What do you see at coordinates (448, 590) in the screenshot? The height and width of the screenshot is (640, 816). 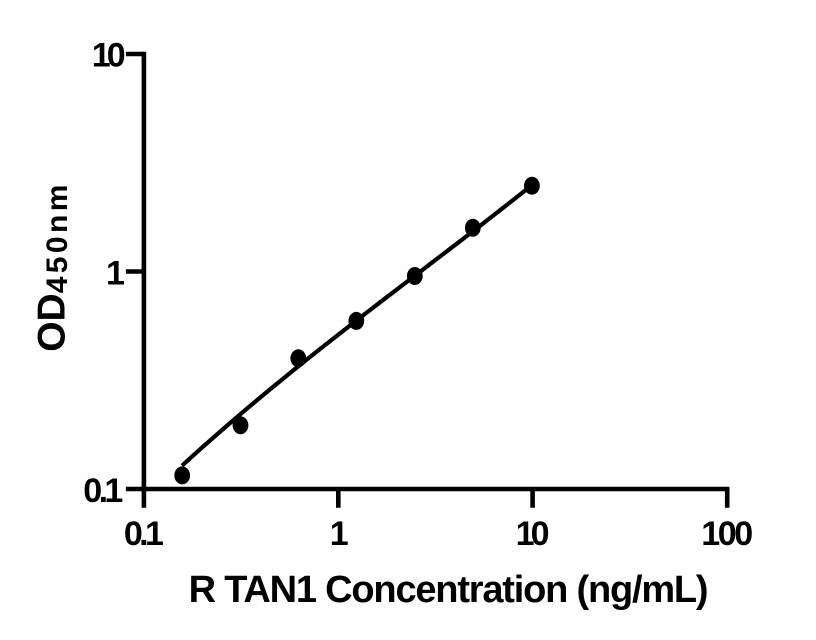 I see `svg-text: R TAN1 Concentration (ng/mL)` at bounding box center [448, 590].